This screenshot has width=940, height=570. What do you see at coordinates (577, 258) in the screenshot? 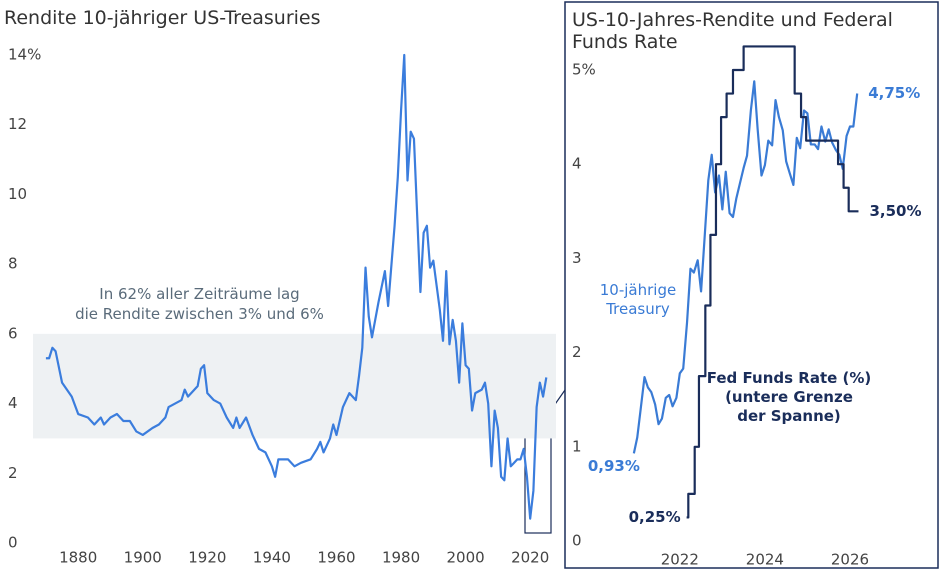
I see `y-tick-label: 3` at bounding box center [577, 258].